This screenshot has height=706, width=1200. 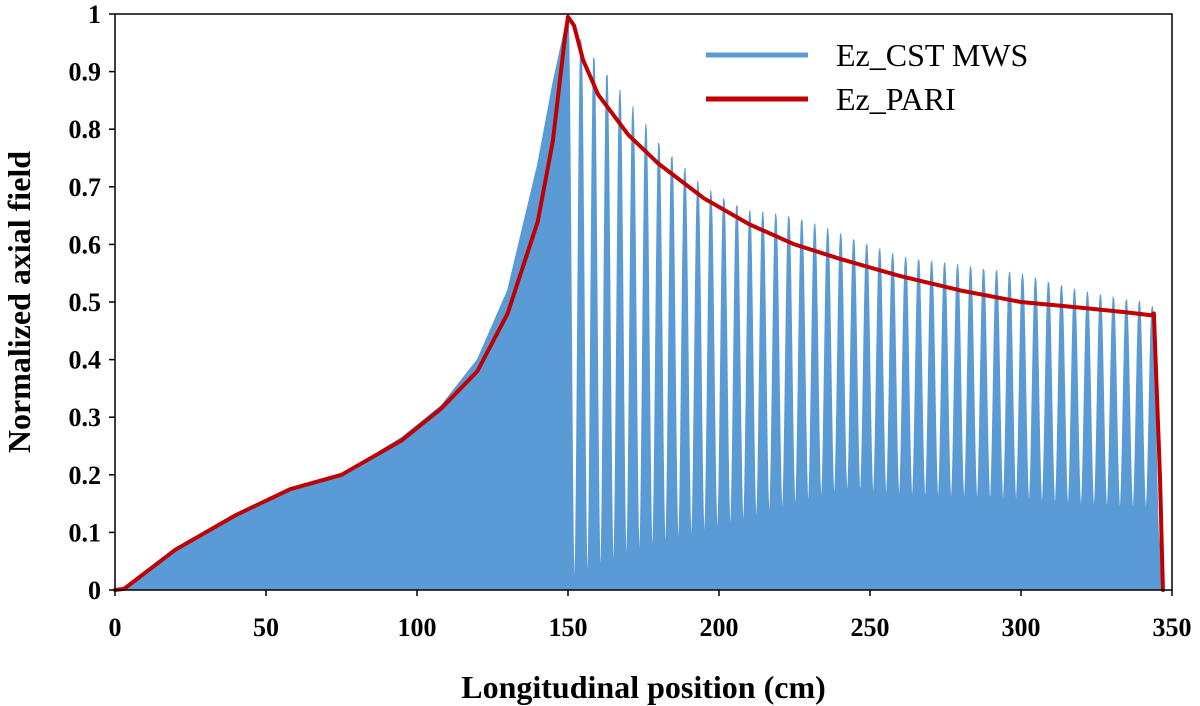 I want to click on y-tick-label: 0.3, so click(x=85, y=417).